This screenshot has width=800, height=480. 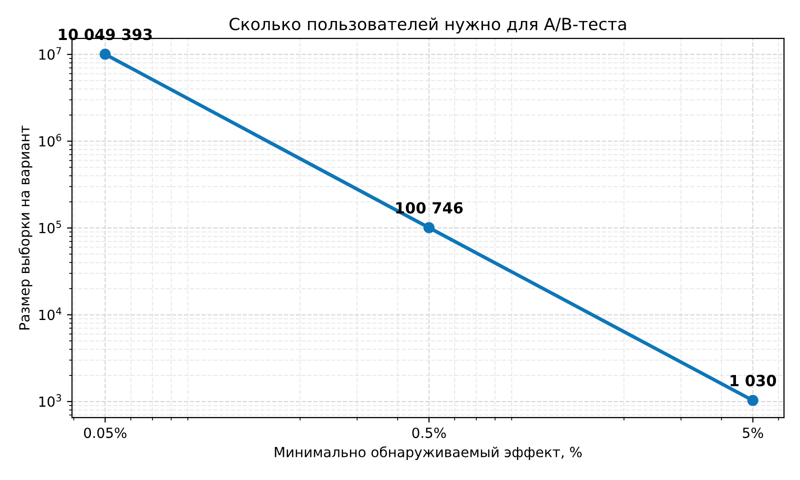 What do you see at coordinates (50, 53) in the screenshot?
I see `y-tick-label: 10$^{7}$` at bounding box center [50, 53].